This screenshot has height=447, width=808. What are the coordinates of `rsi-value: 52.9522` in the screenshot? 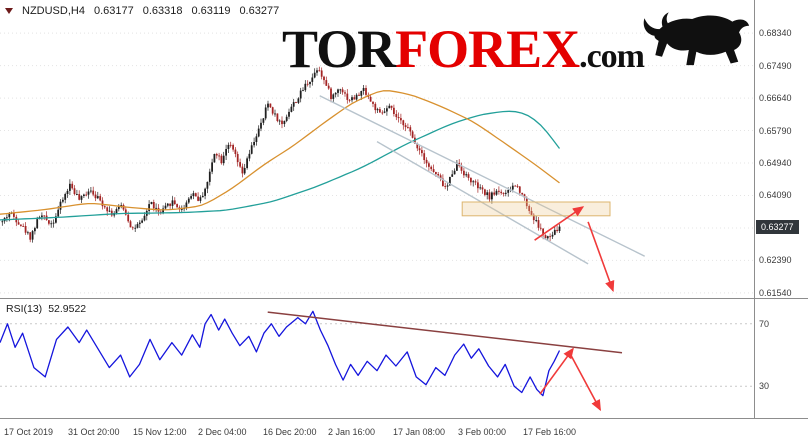 It's located at (67, 309).